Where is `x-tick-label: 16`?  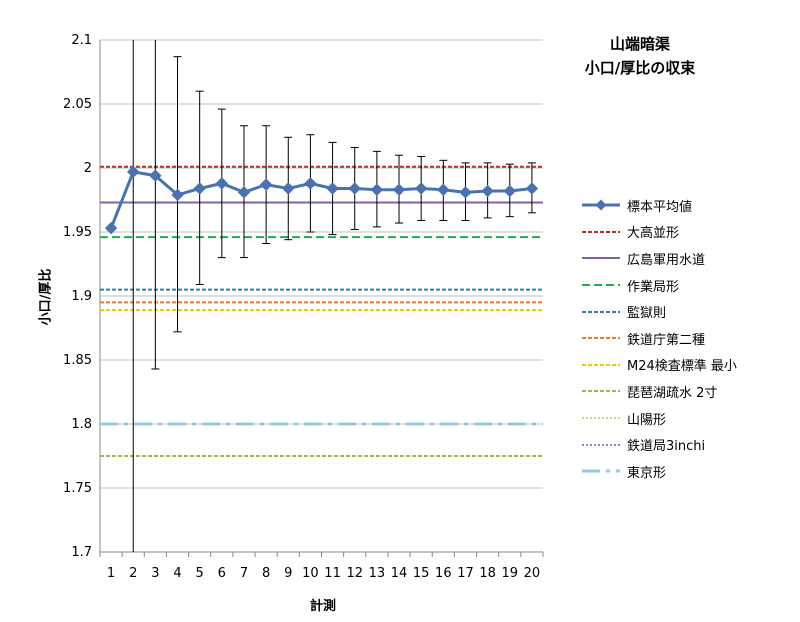 x-tick-label: 16 is located at coordinates (443, 573).